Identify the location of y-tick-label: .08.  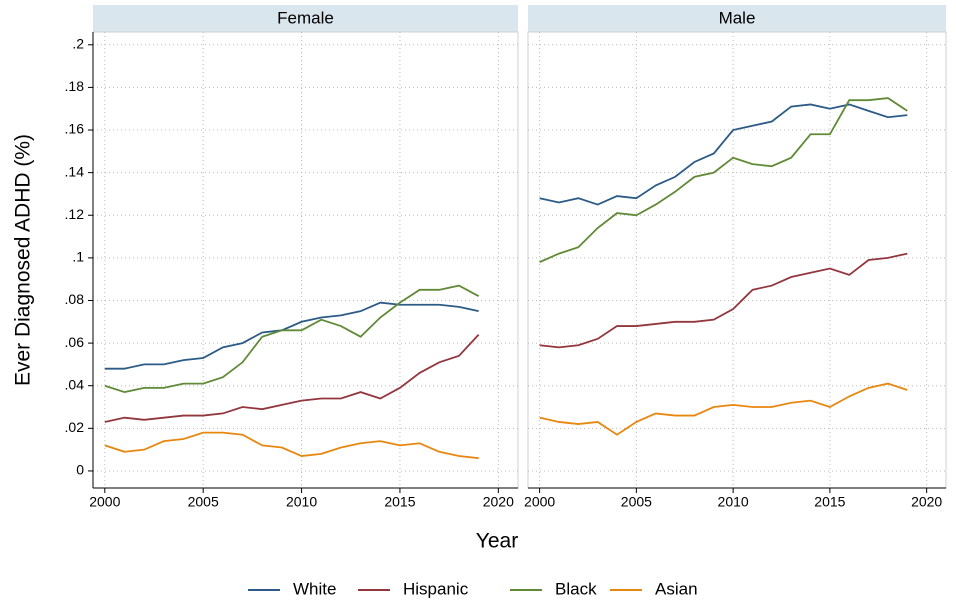
(75, 299).